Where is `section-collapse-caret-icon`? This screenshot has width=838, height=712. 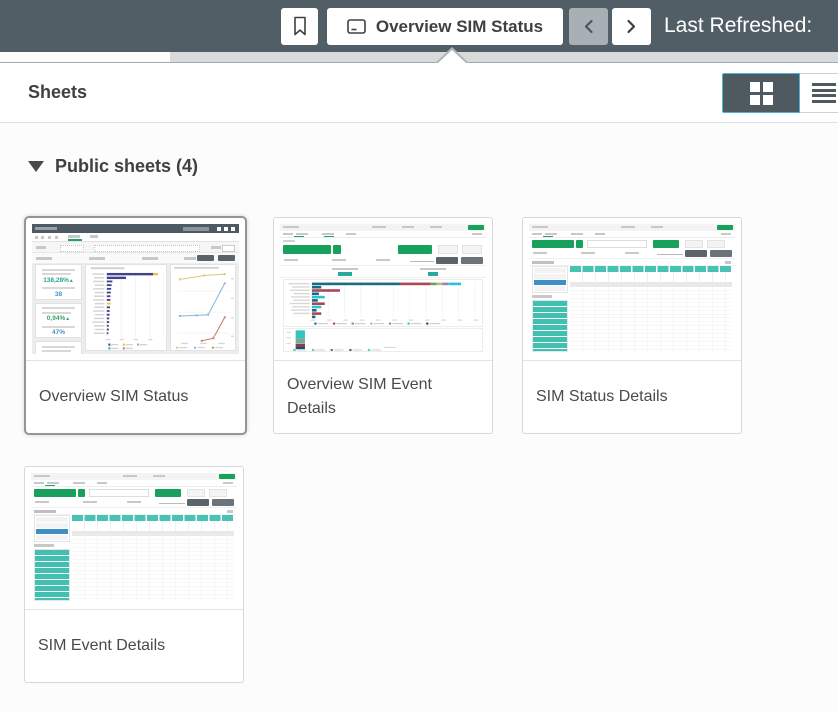
section-collapse-caret-icon is located at coordinates (36, 166).